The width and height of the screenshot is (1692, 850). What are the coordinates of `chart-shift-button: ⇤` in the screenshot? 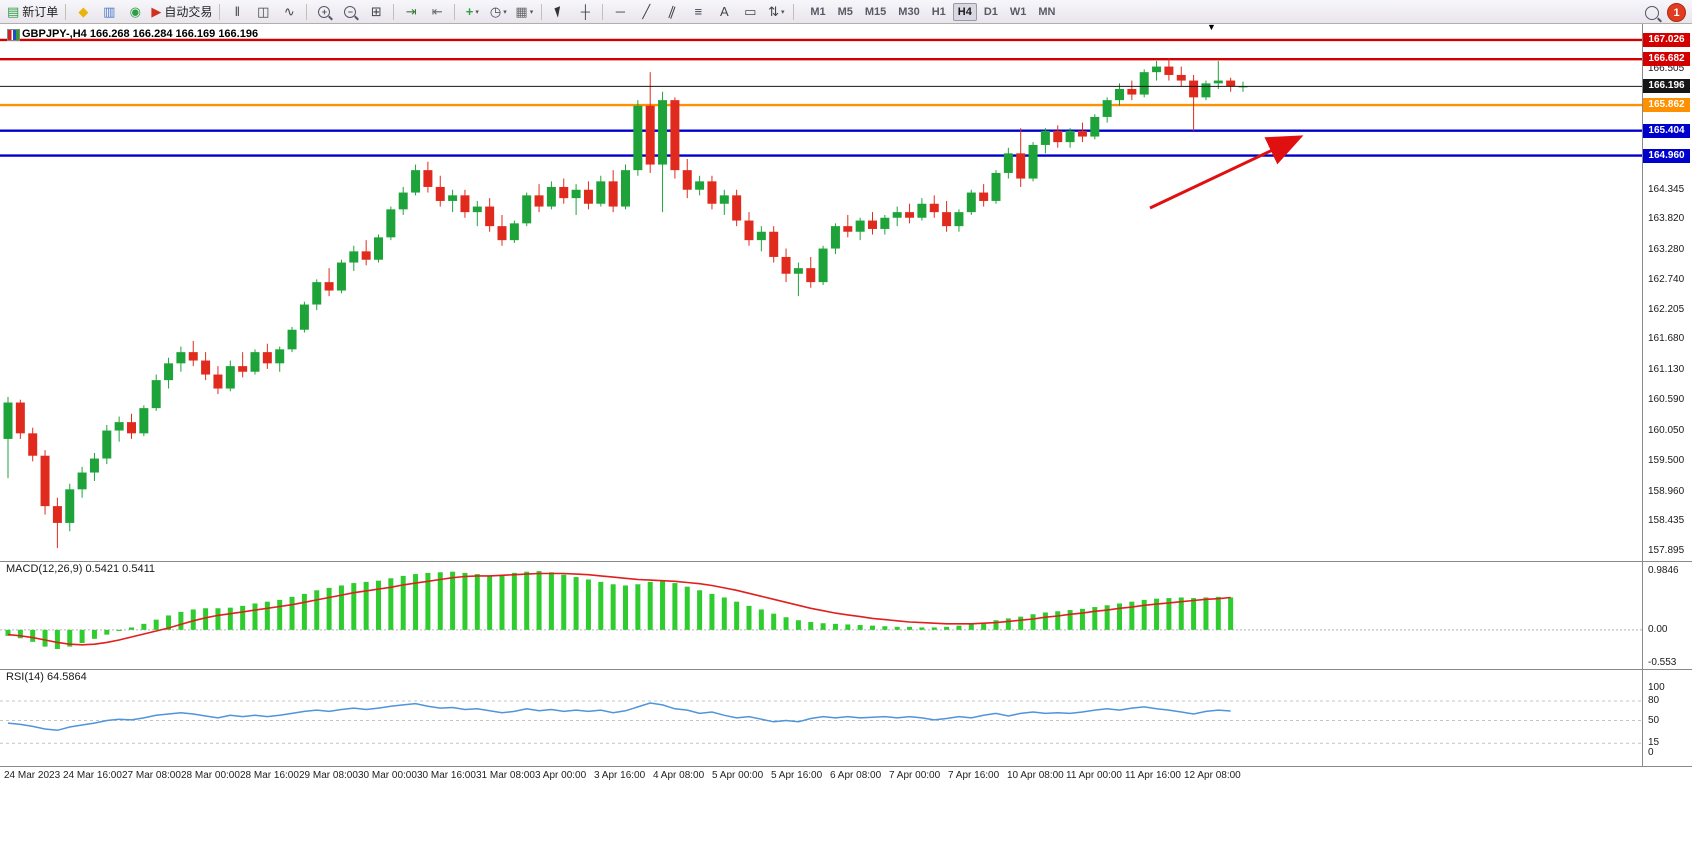 It's located at (437, 12).